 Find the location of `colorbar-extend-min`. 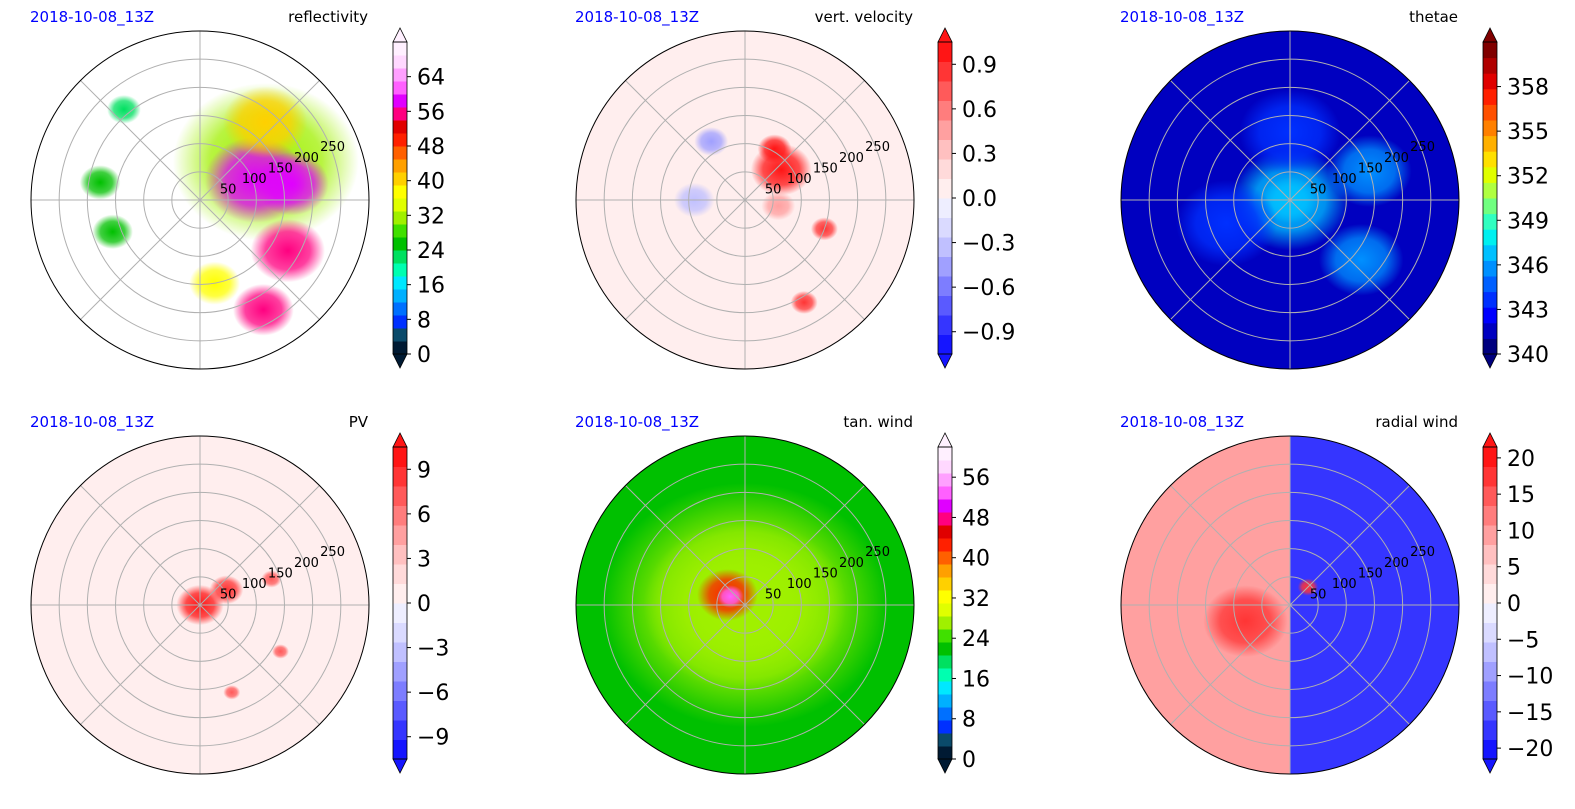

colorbar-extend-min is located at coordinates (1490, 766).